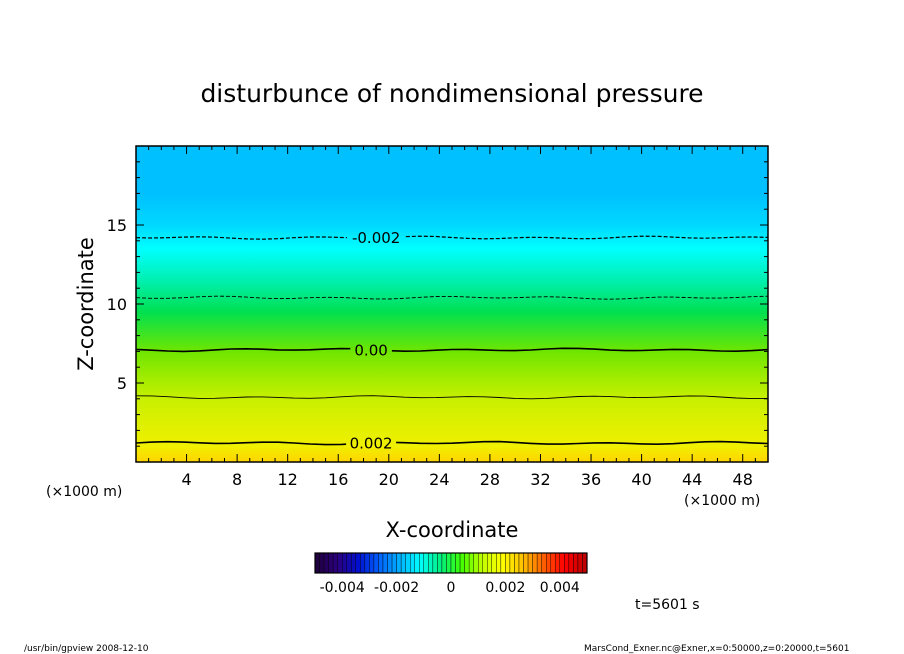 This screenshot has width=904, height=654. What do you see at coordinates (86, 304) in the screenshot?
I see `y-axis-label: Z-coordinate` at bounding box center [86, 304].